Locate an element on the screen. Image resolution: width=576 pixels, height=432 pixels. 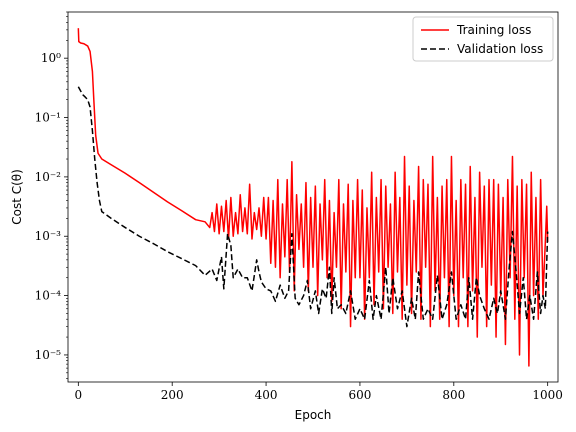
y-tick-label: 10⁻³ is located at coordinates (48, 236).